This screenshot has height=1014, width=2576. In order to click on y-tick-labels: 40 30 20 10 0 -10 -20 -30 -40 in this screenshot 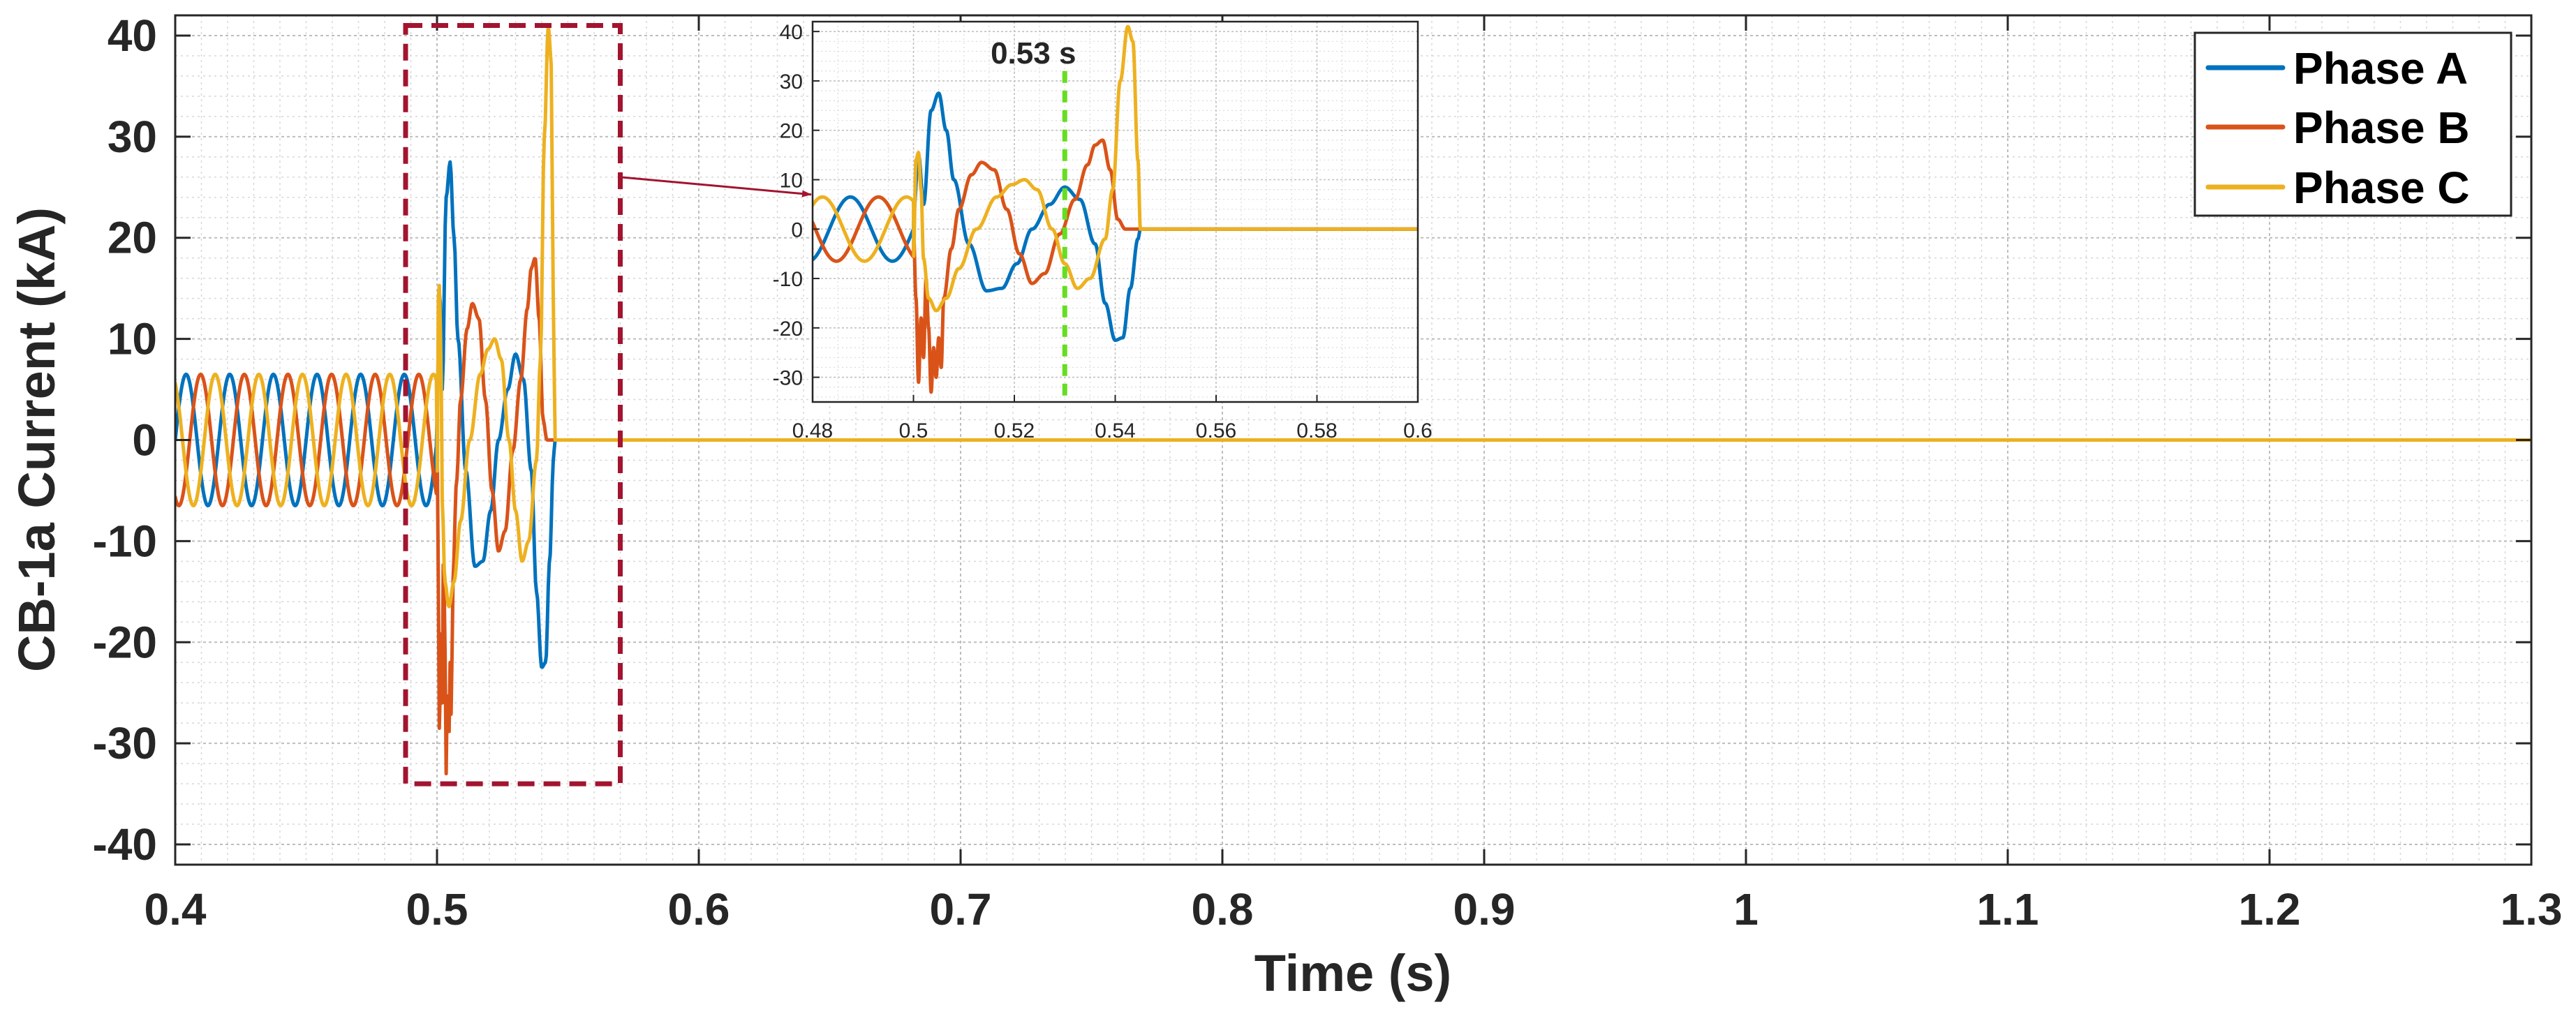, I will do `click(125, 440)`.